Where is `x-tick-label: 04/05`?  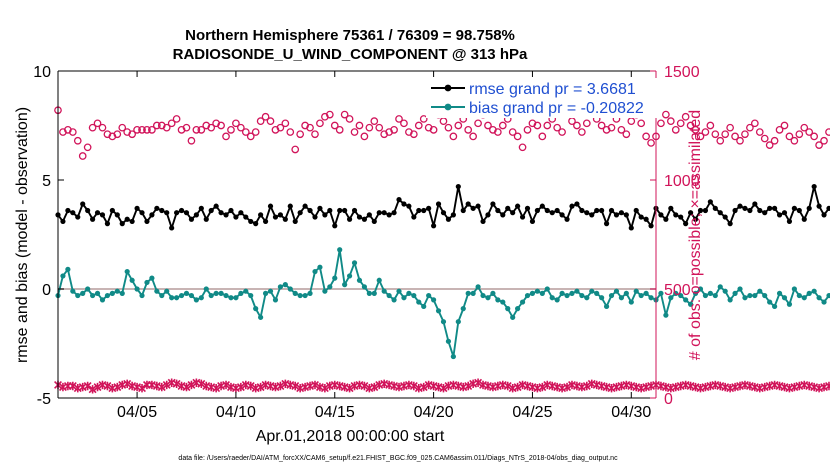 x-tick-label: 04/05 is located at coordinates (137, 412).